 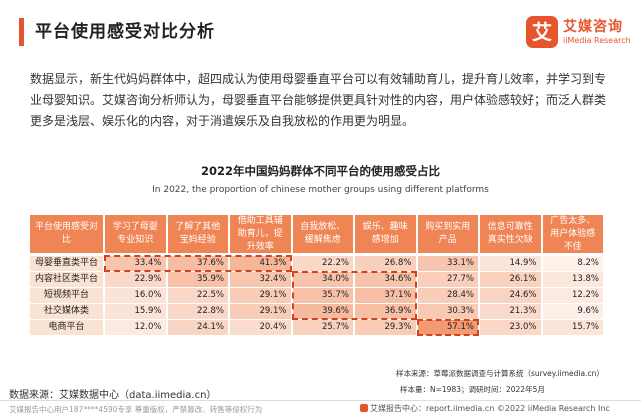 I want to click on table-cell: 34.0%, so click(x=322, y=279).